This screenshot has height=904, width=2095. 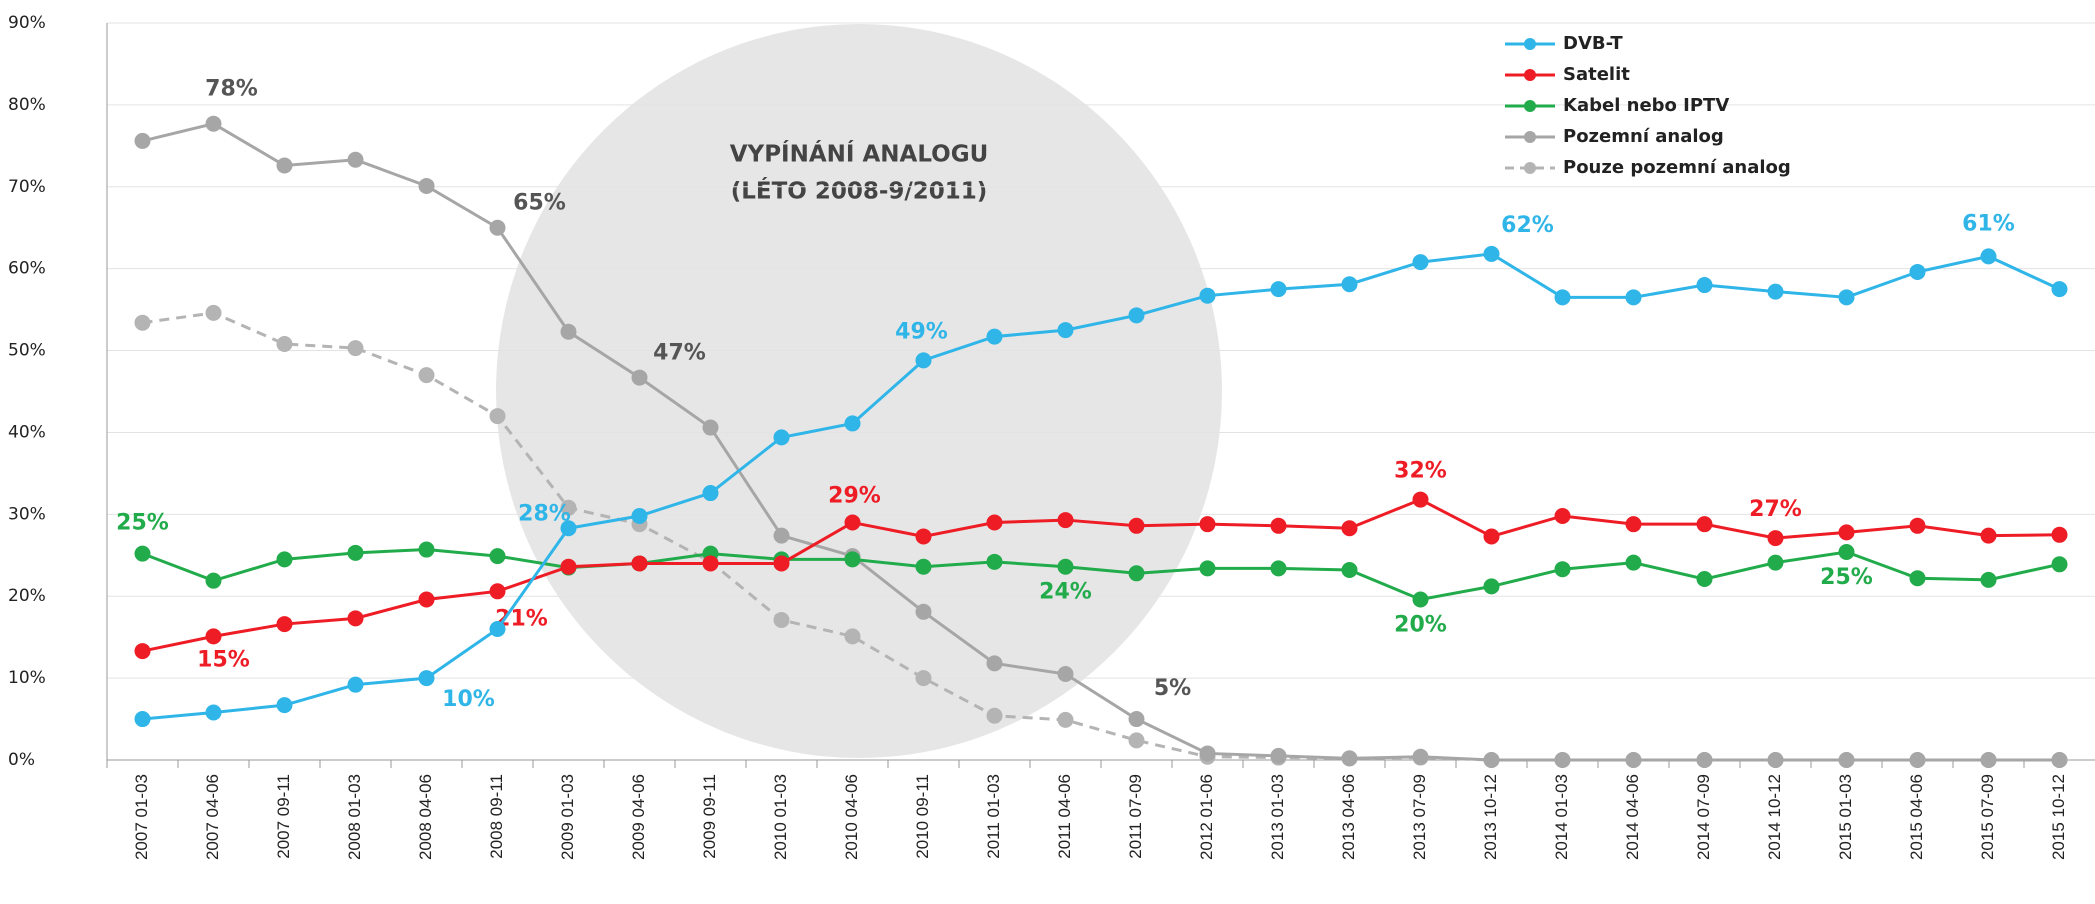 What do you see at coordinates (1774, 817) in the screenshot?
I see `x-tick-label: 2014 10-12` at bounding box center [1774, 817].